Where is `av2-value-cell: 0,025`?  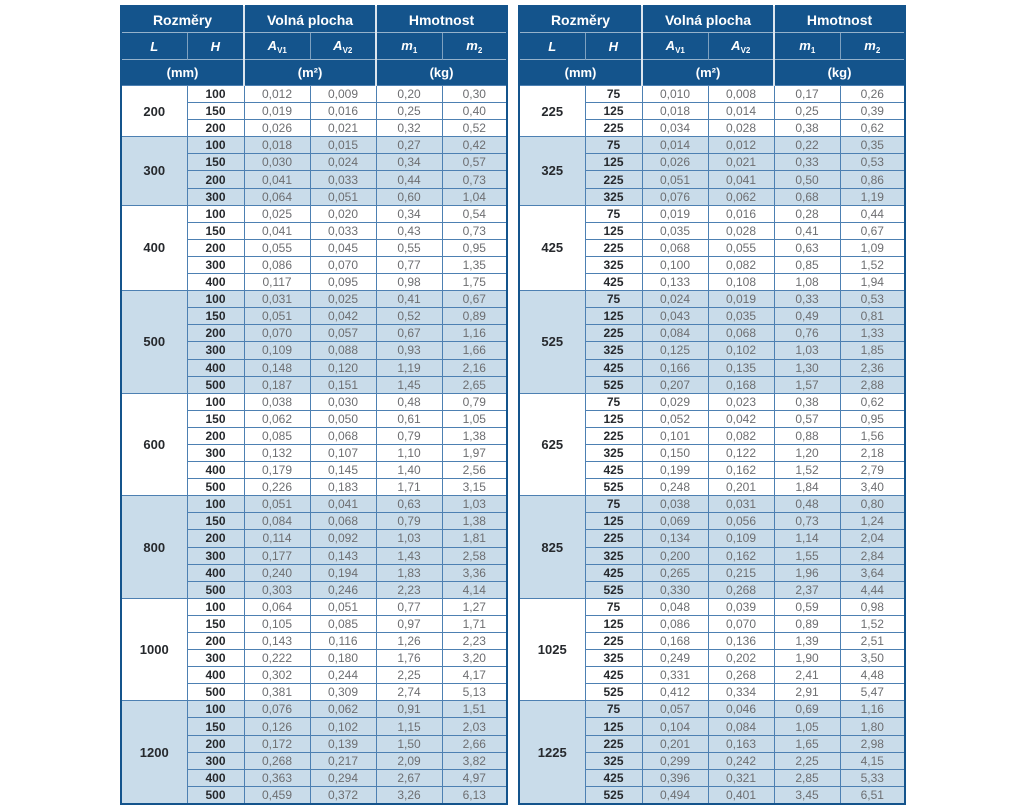 av2-value-cell: 0,025 is located at coordinates (343, 299).